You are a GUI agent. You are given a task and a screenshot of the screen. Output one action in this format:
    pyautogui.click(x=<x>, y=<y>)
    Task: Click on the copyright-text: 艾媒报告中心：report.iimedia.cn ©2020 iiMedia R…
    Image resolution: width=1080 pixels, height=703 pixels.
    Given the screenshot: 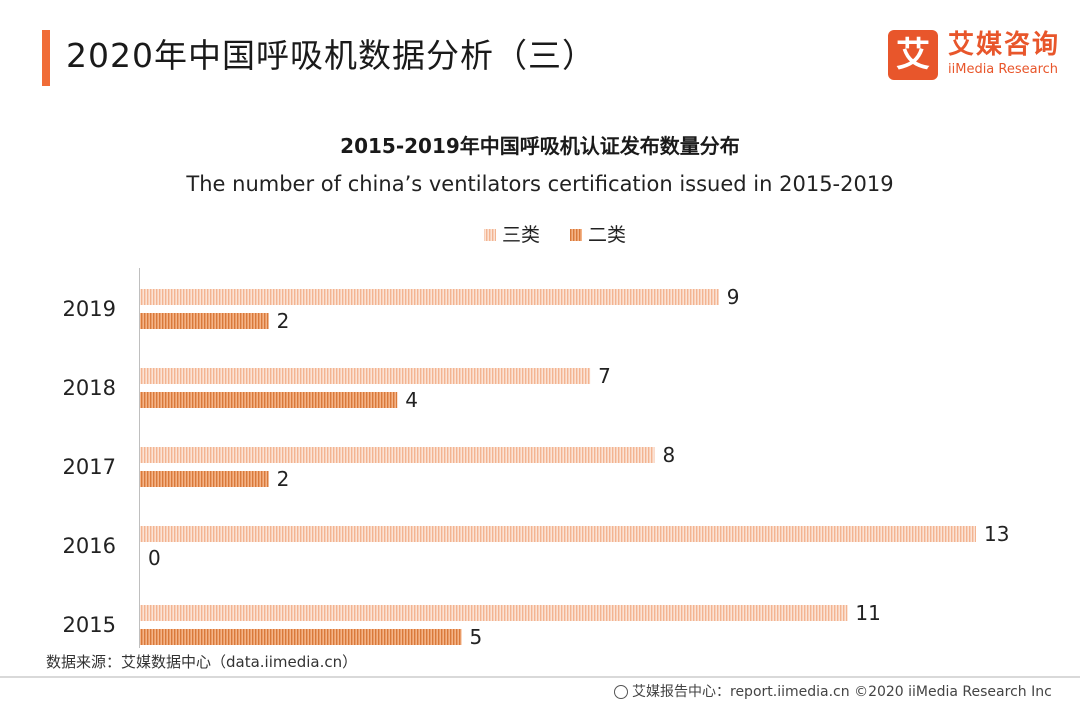 What is the action you would take?
    pyautogui.click(x=842, y=692)
    